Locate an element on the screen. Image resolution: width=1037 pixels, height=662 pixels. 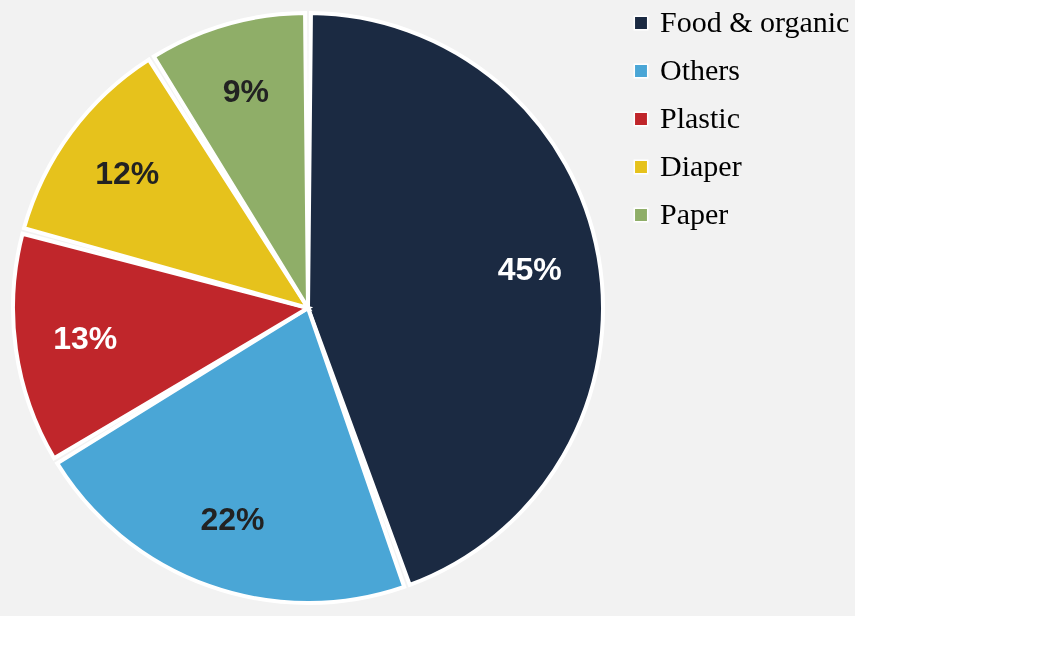
data-label: 22% is located at coordinates (232, 518).